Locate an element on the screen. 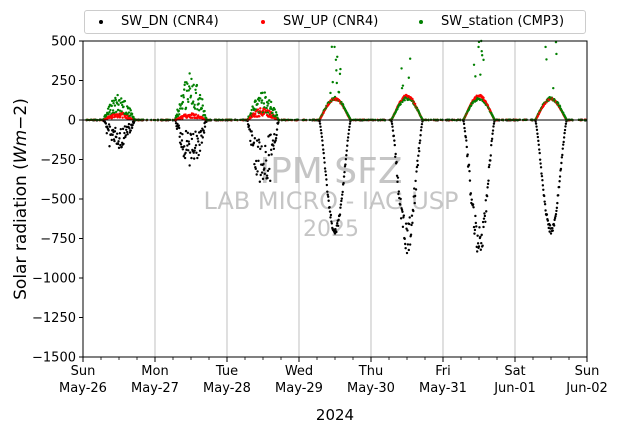 This screenshot has width=618, height=433. y-tick-label: −1500 is located at coordinates (54, 358).